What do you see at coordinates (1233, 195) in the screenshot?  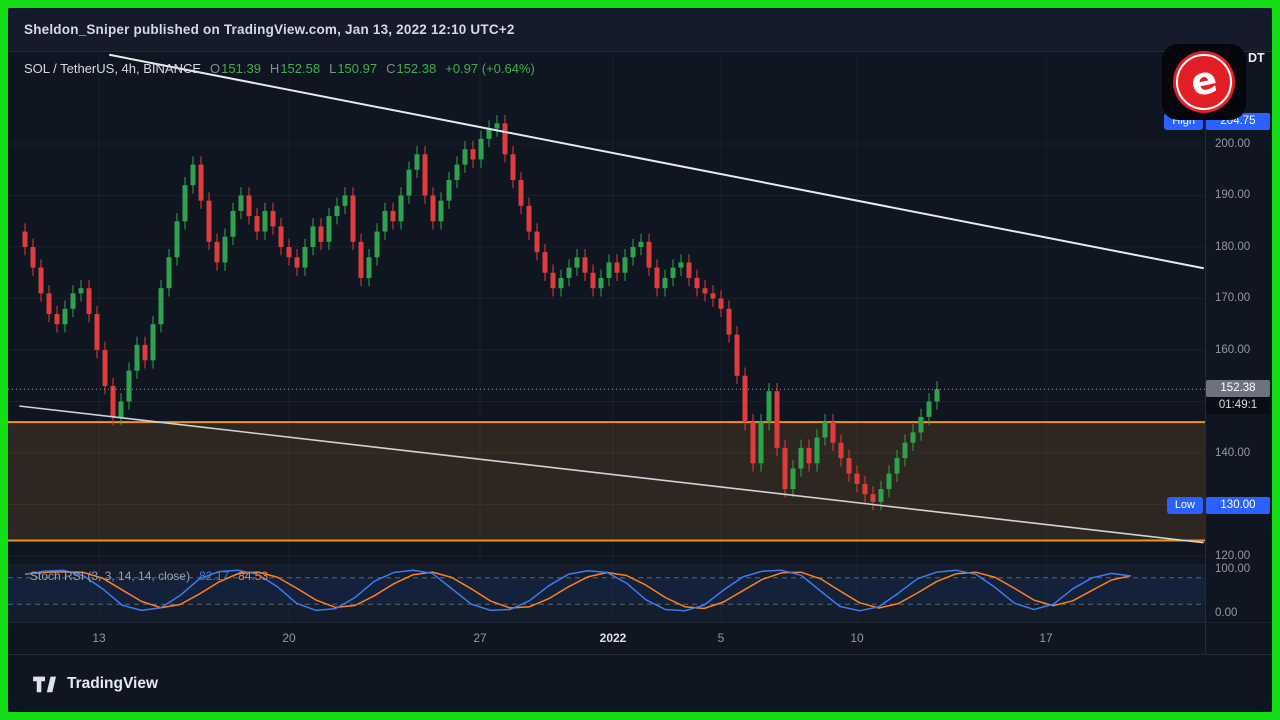 I see `price-tick-label: 190.00` at bounding box center [1233, 195].